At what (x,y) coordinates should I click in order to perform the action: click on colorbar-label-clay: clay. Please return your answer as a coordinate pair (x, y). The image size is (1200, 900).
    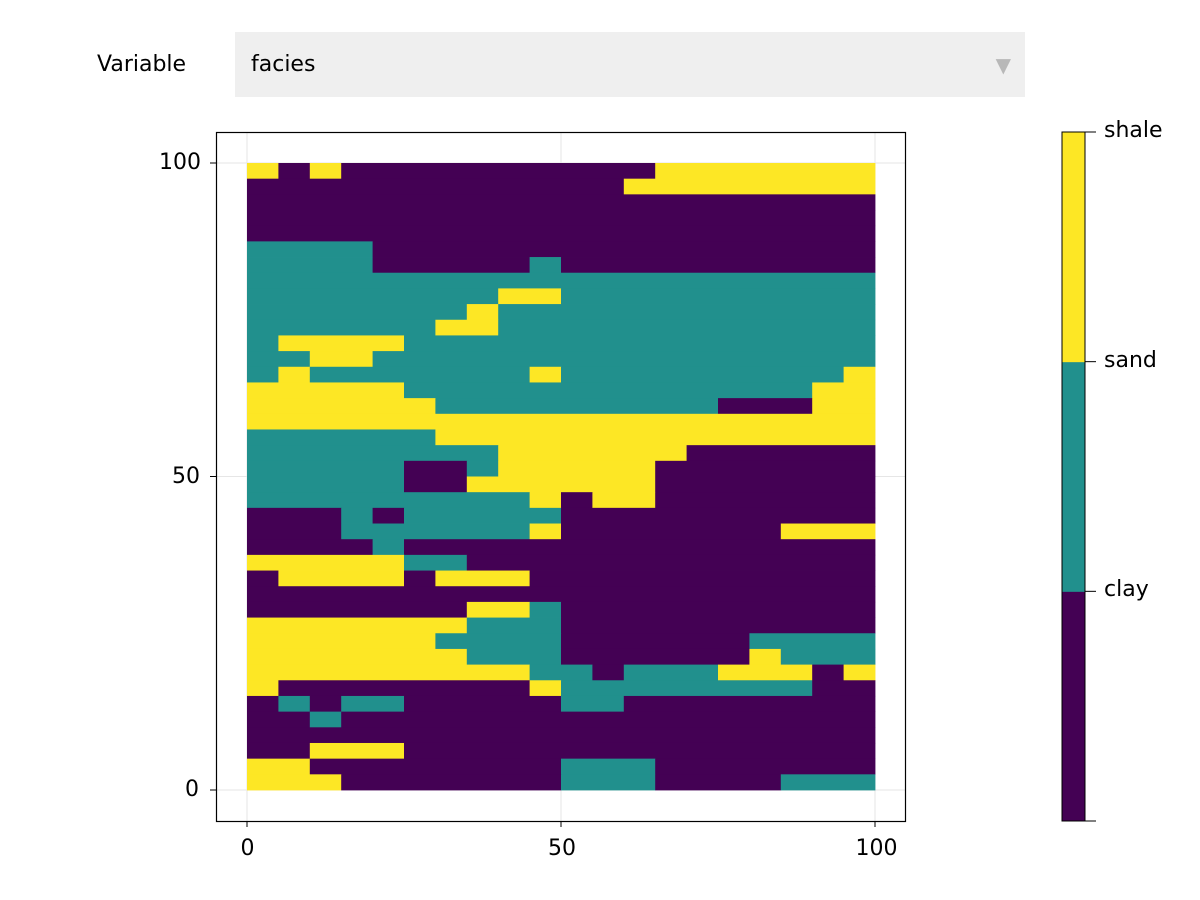
    Looking at the image, I should click on (1126, 590).